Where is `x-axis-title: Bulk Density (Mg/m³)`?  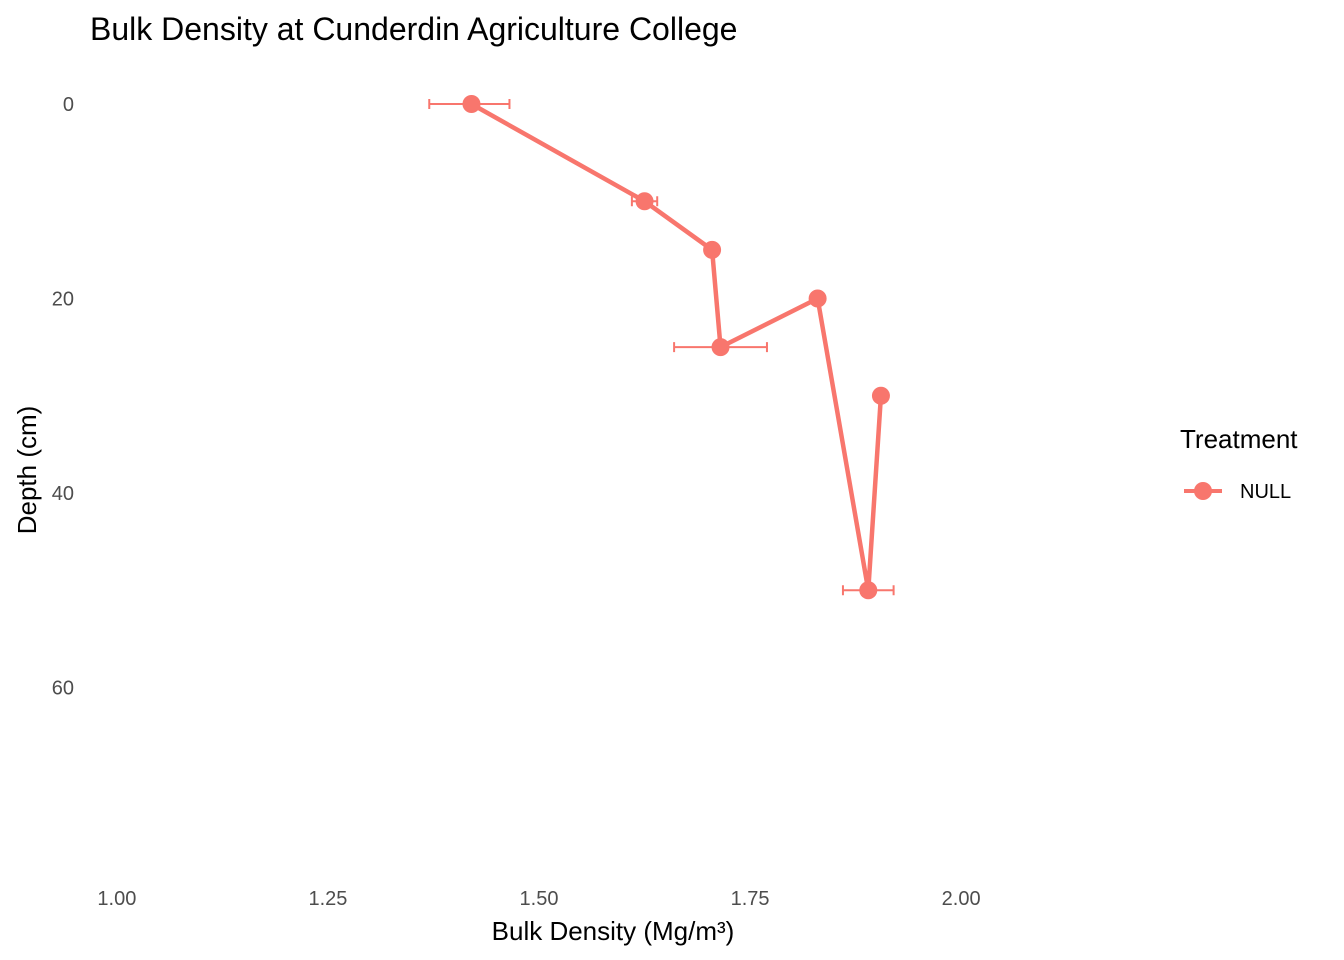 x-axis-title: Bulk Density (Mg/m³) is located at coordinates (613, 931).